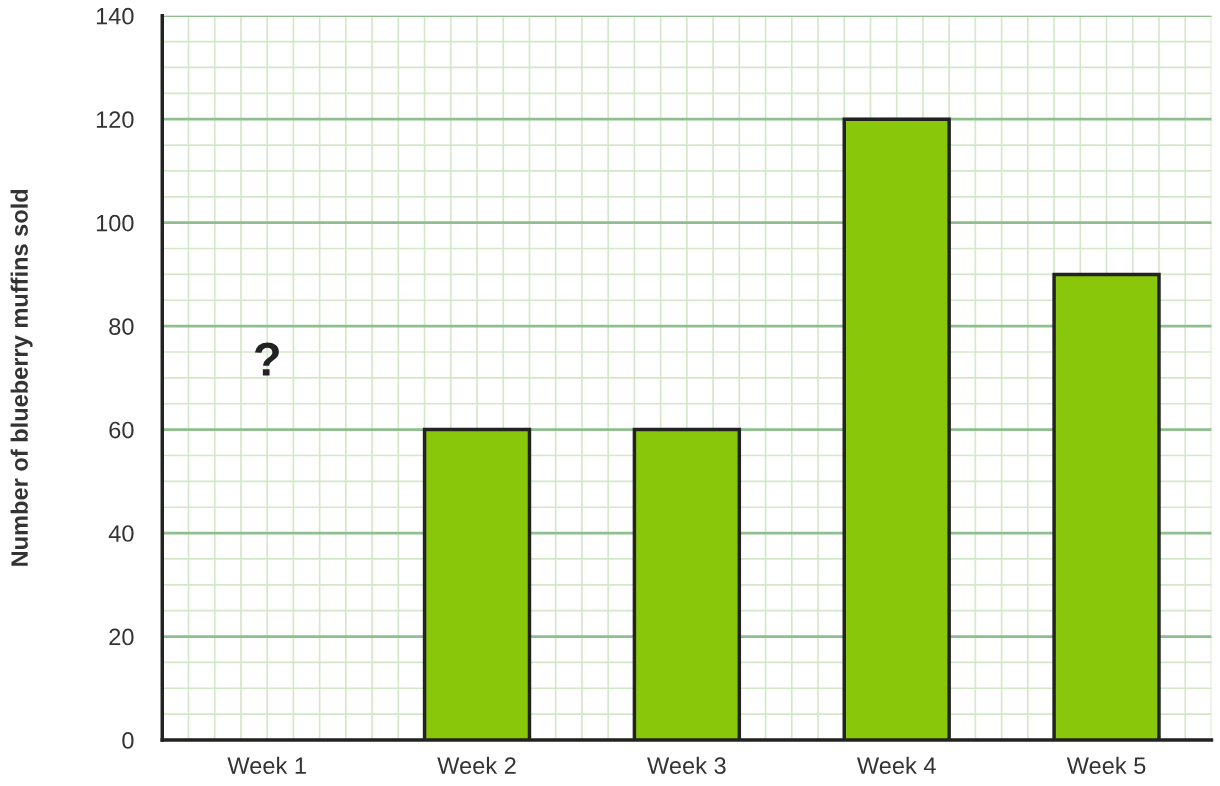 This screenshot has width=1220, height=786. I want to click on y-tick-label: 60, so click(121, 430).